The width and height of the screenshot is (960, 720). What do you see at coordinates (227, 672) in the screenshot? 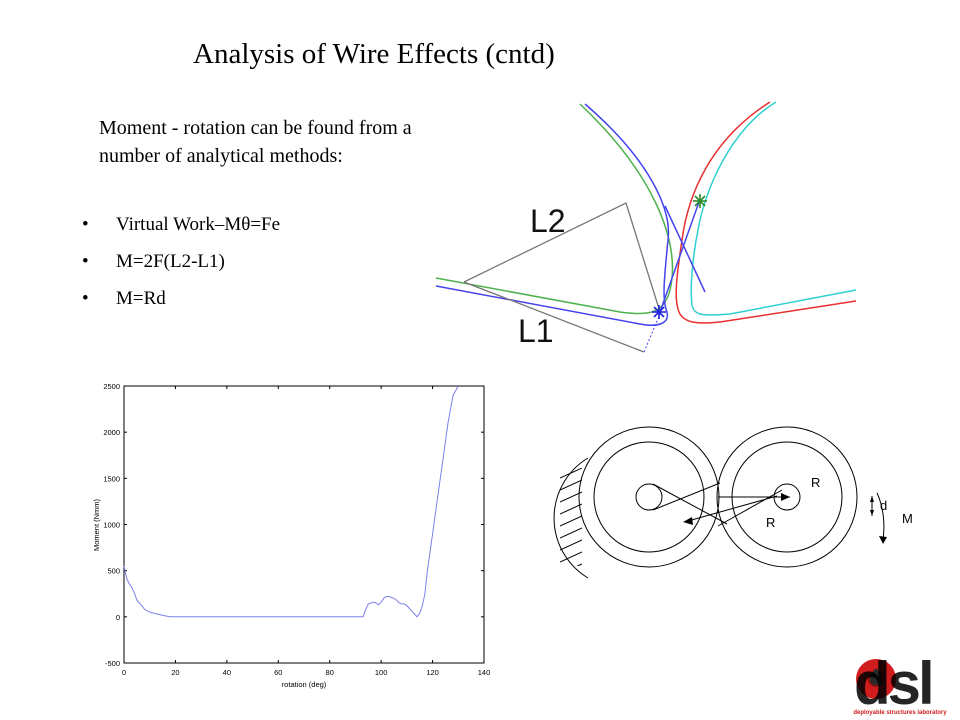
I see `x-tick-label: 40` at bounding box center [227, 672].